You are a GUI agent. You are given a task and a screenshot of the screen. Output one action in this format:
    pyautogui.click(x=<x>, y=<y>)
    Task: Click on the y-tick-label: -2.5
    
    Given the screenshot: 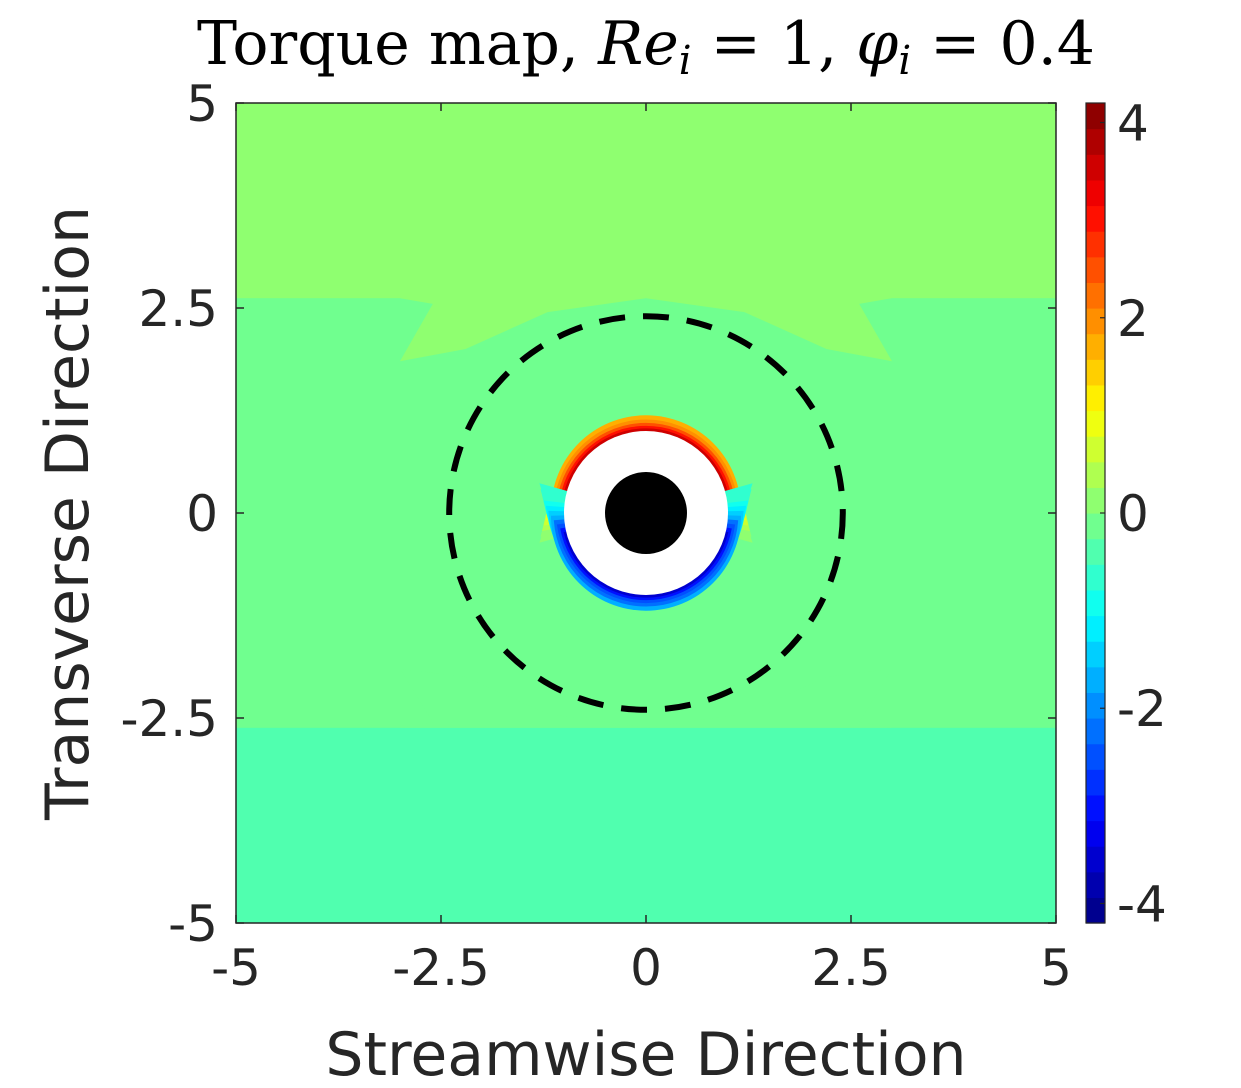 What is the action you would take?
    pyautogui.click(x=169, y=719)
    